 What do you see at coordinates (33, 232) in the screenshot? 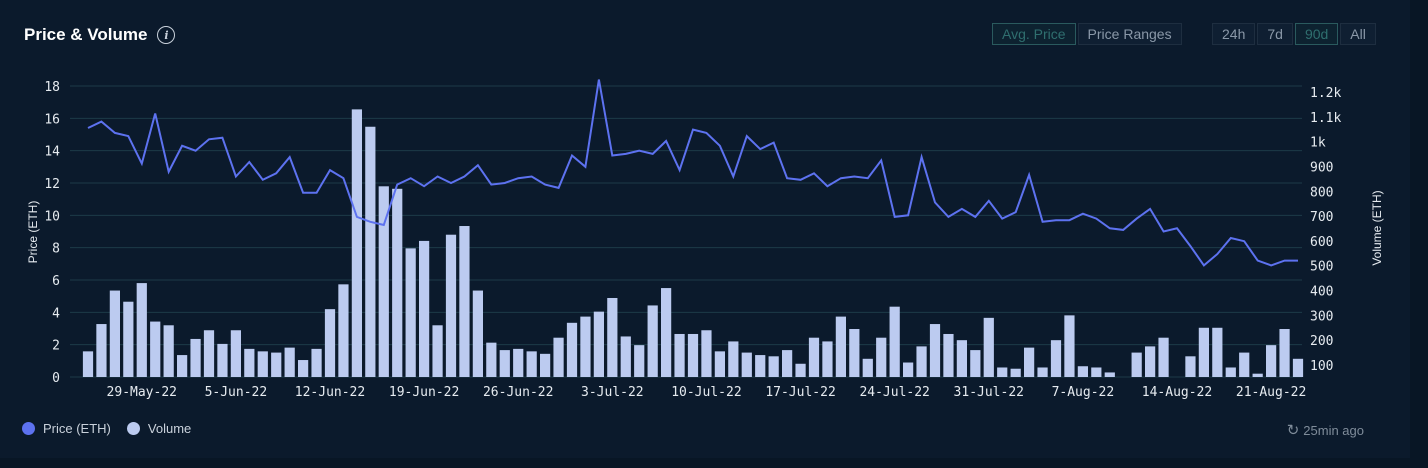
I see `y-left-axis-title: Price (ETH)` at bounding box center [33, 232].